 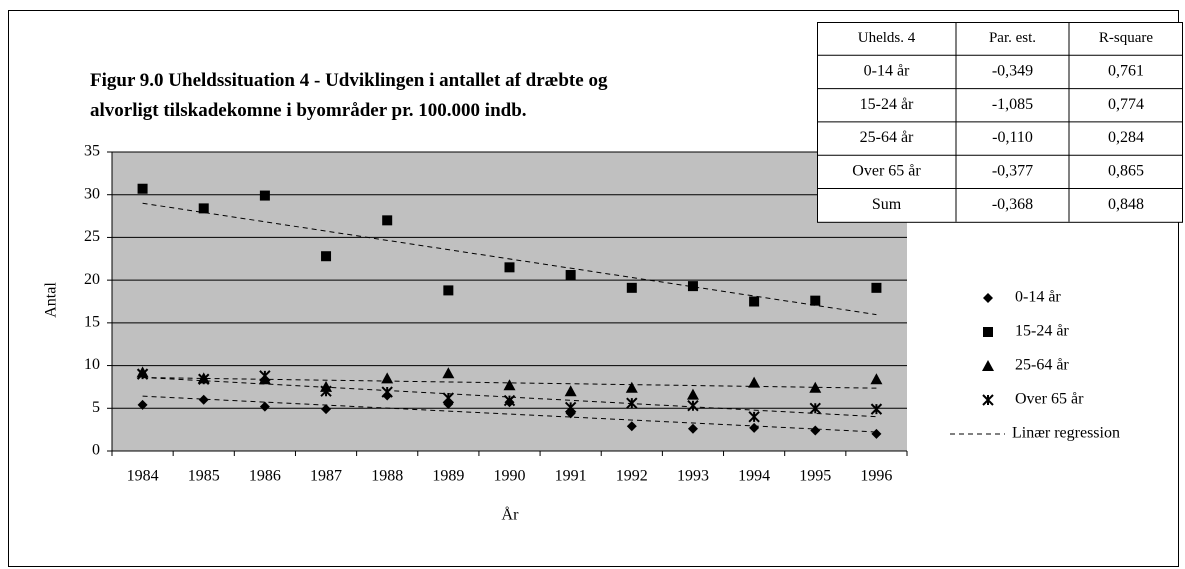 I want to click on y-tick-label: 0, so click(x=96, y=450).